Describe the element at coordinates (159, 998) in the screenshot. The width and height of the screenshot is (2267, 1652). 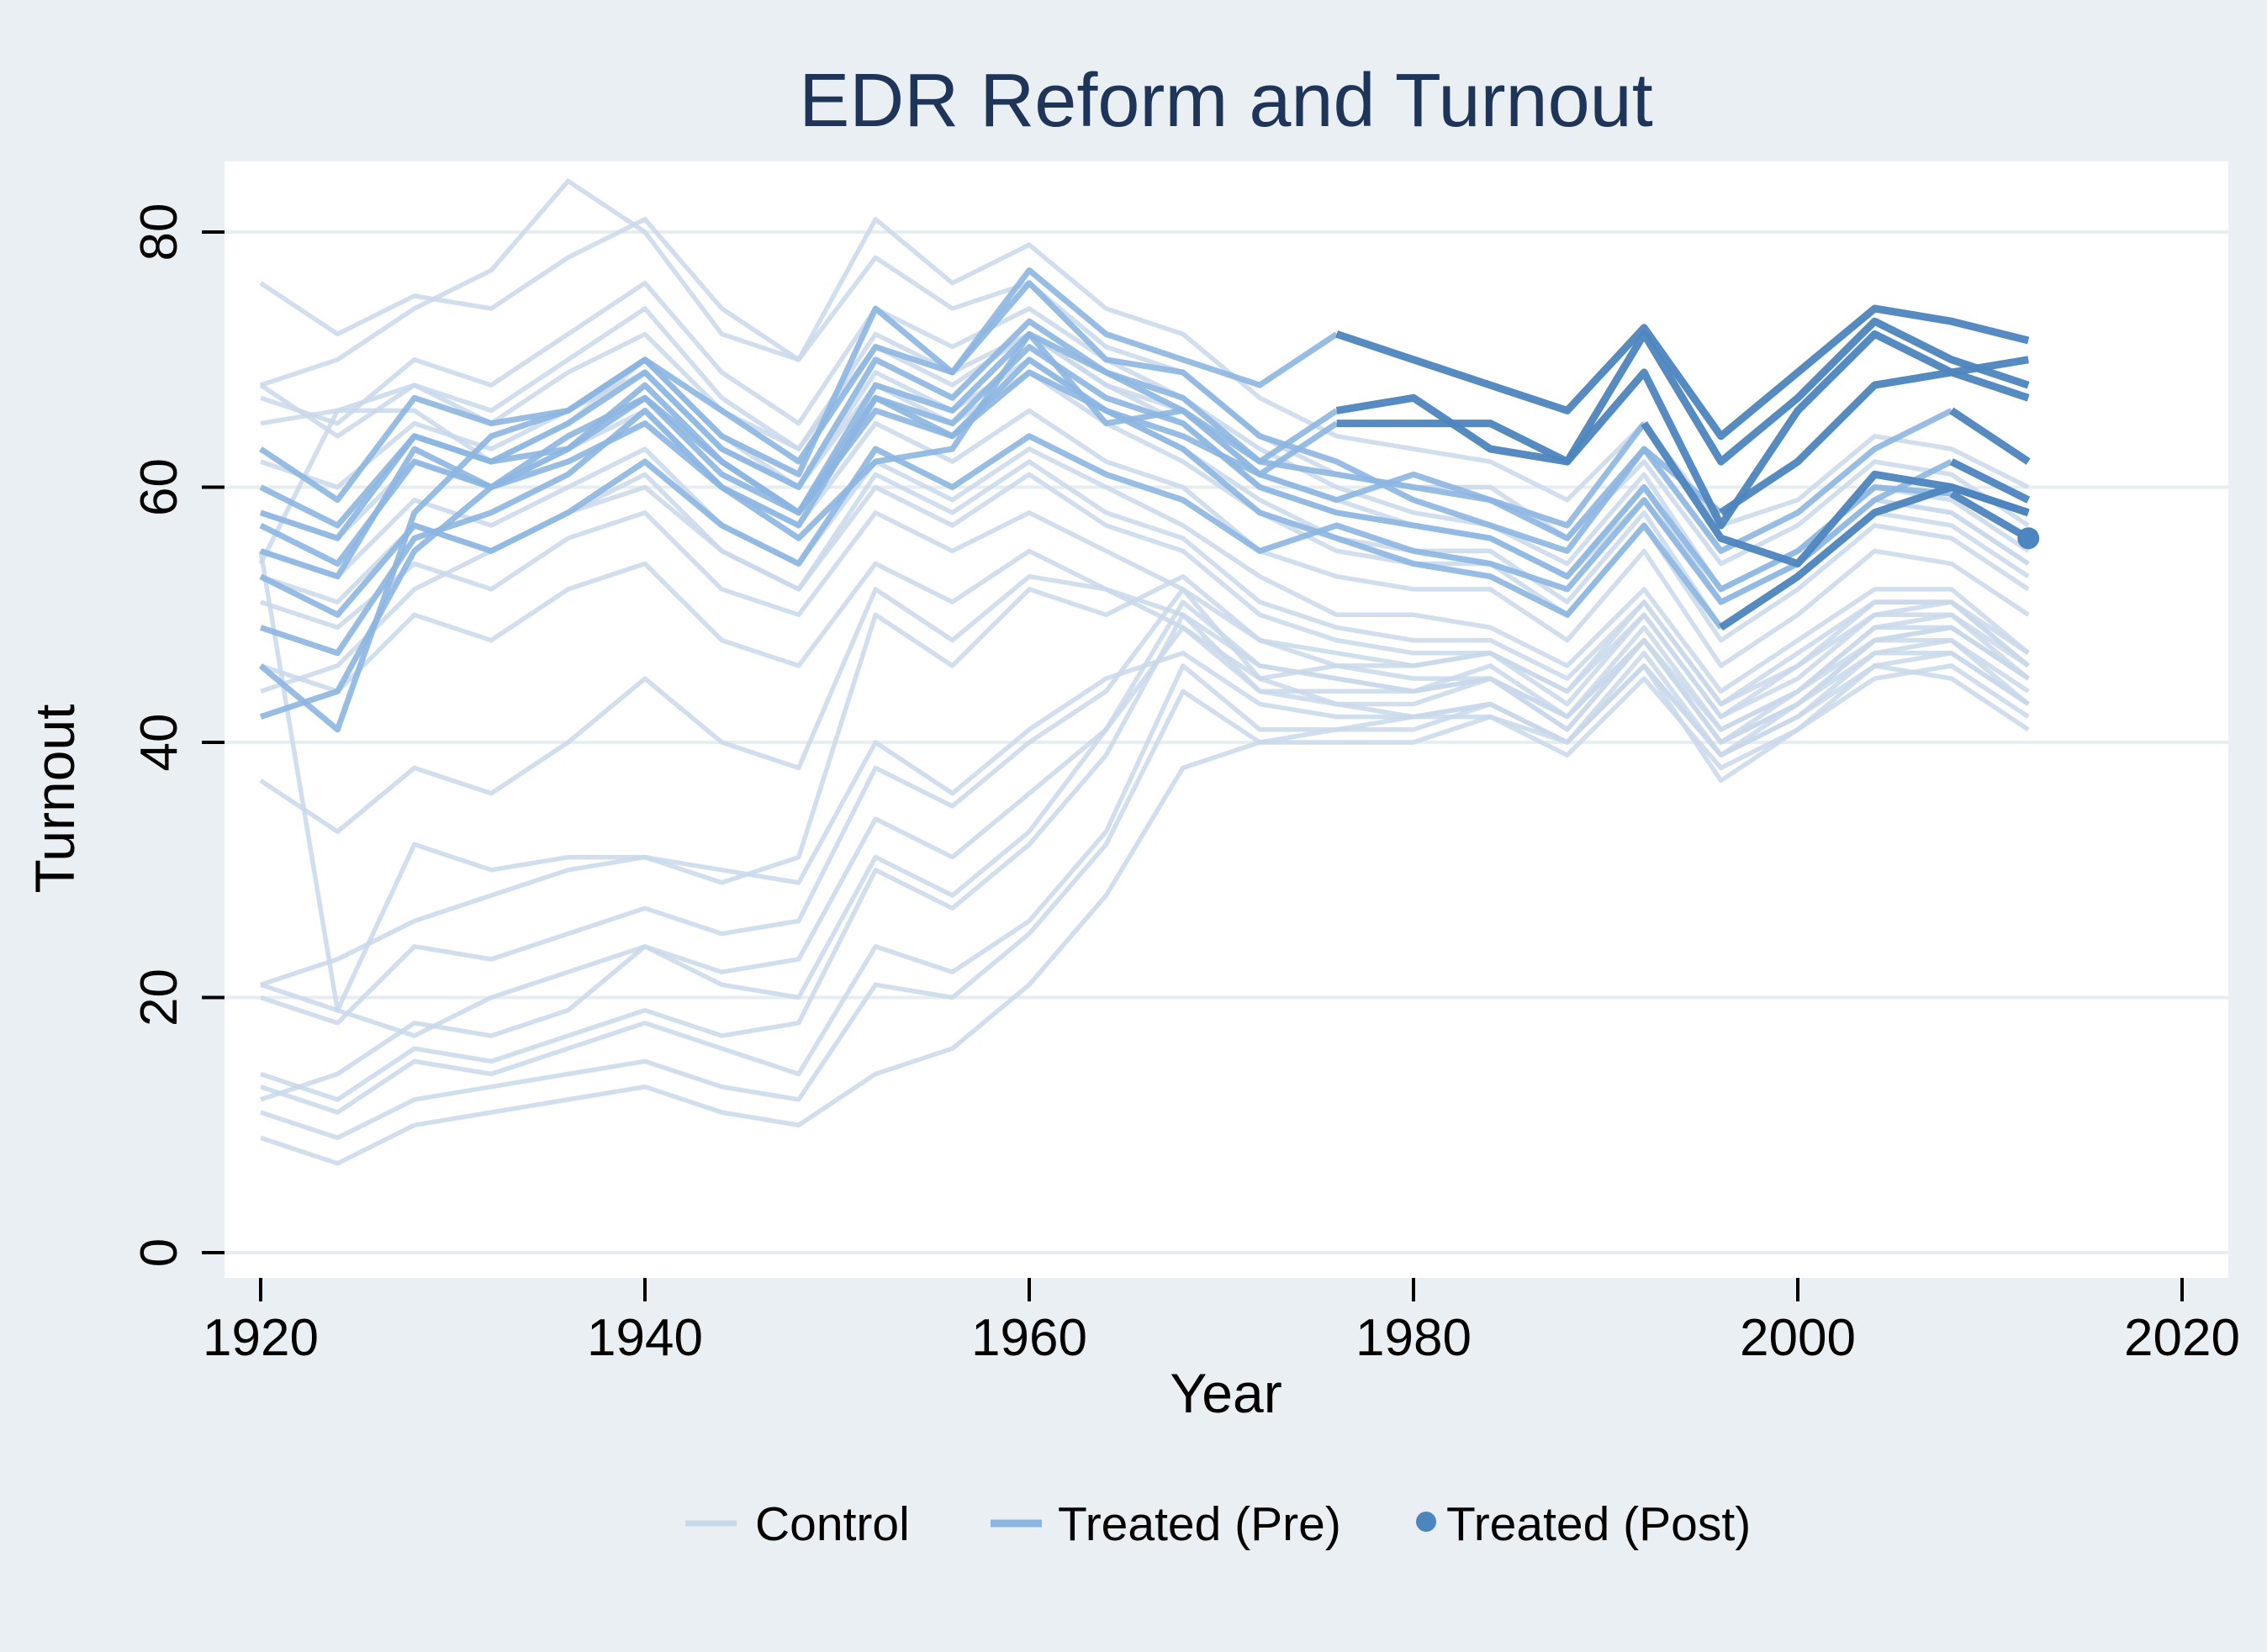
I see `y-tick-label: 20` at that location.